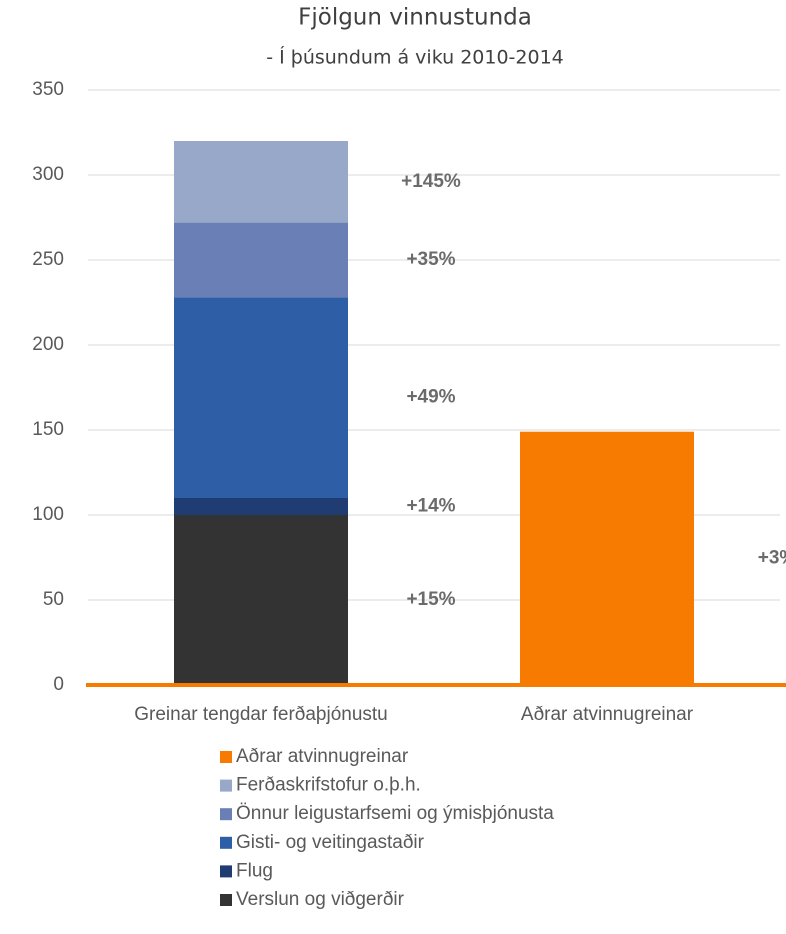 This screenshot has height=934, width=786. Describe the element at coordinates (395, 813) in the screenshot. I see `legend-label: Önnur leigustarfsemi og ýmisþjónusta` at that location.